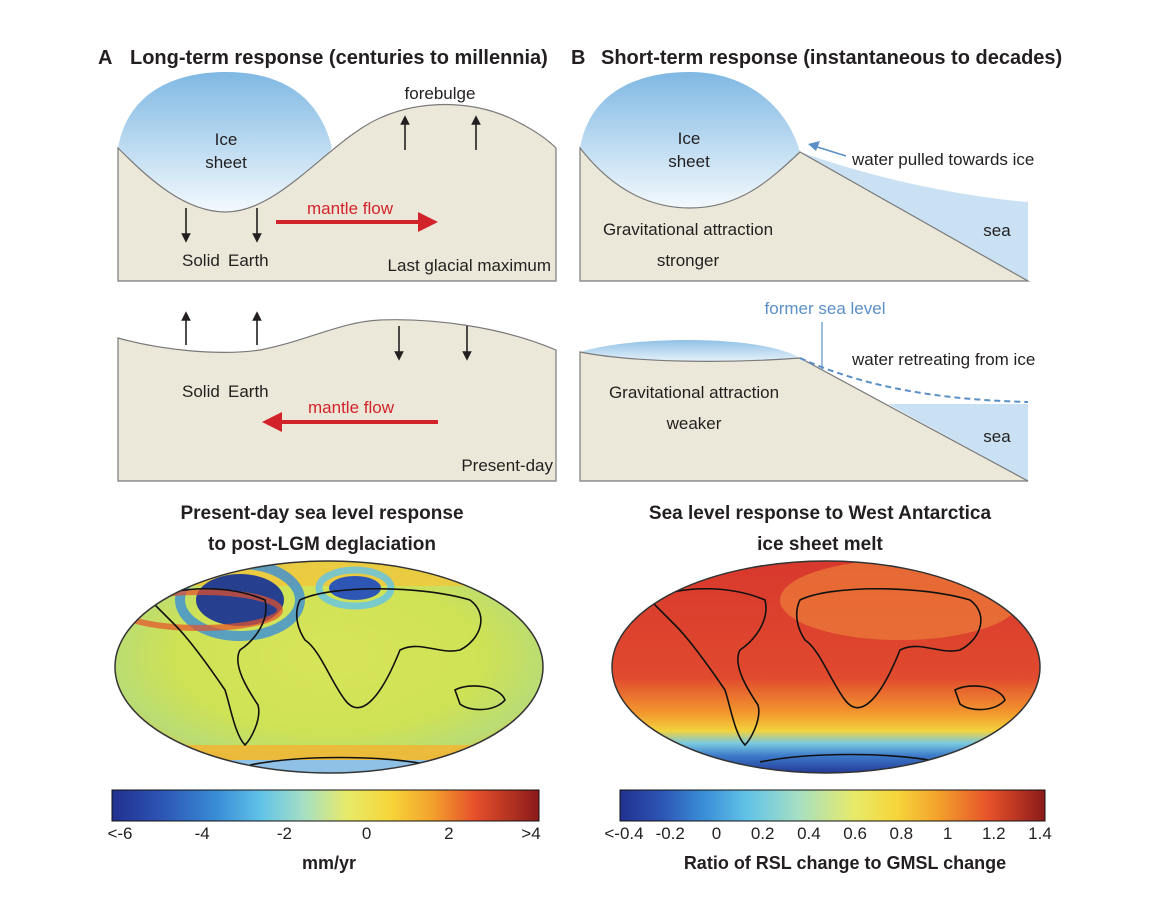  I want to click on forebulge-label: forebulge, so click(440, 93).